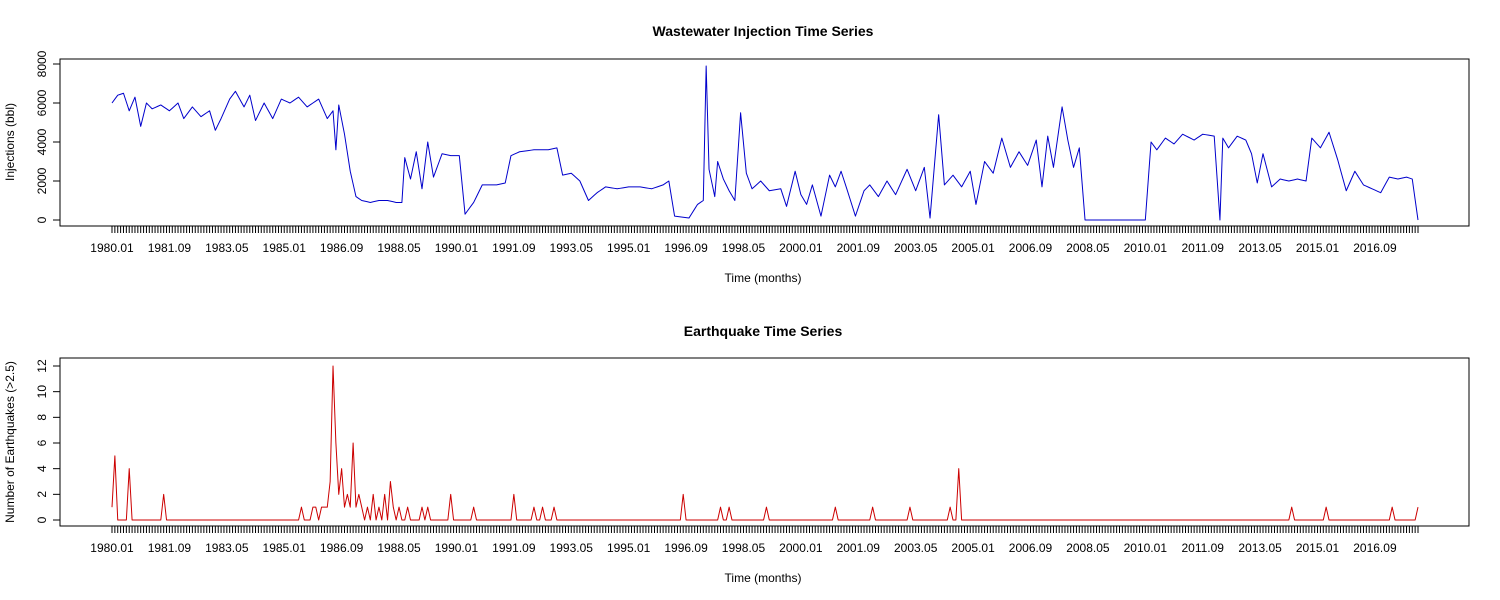 The image size is (1500, 600). I want to click on y-tick-label: 8000, so click(42, 63).